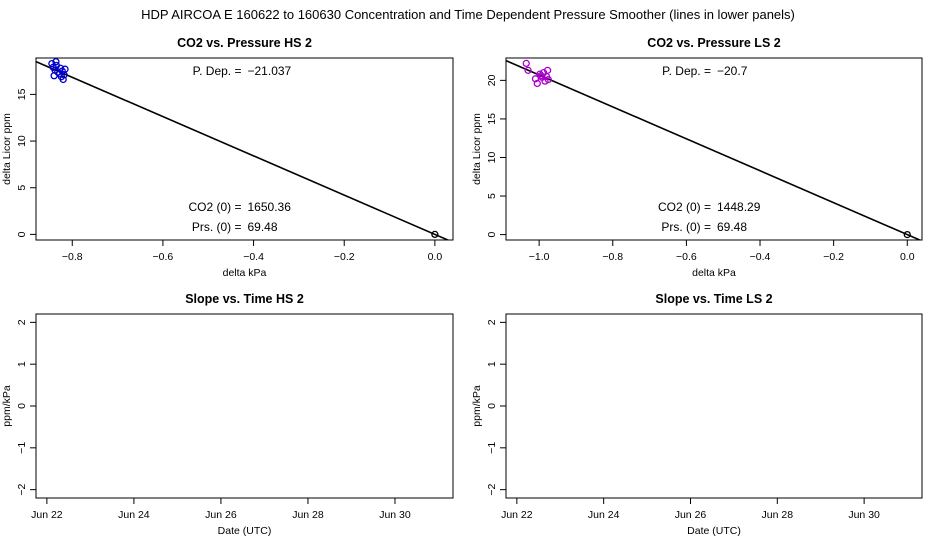  What do you see at coordinates (713, 43) in the screenshot?
I see `panel-title: CO2 vs. Pressure LS 2` at bounding box center [713, 43].